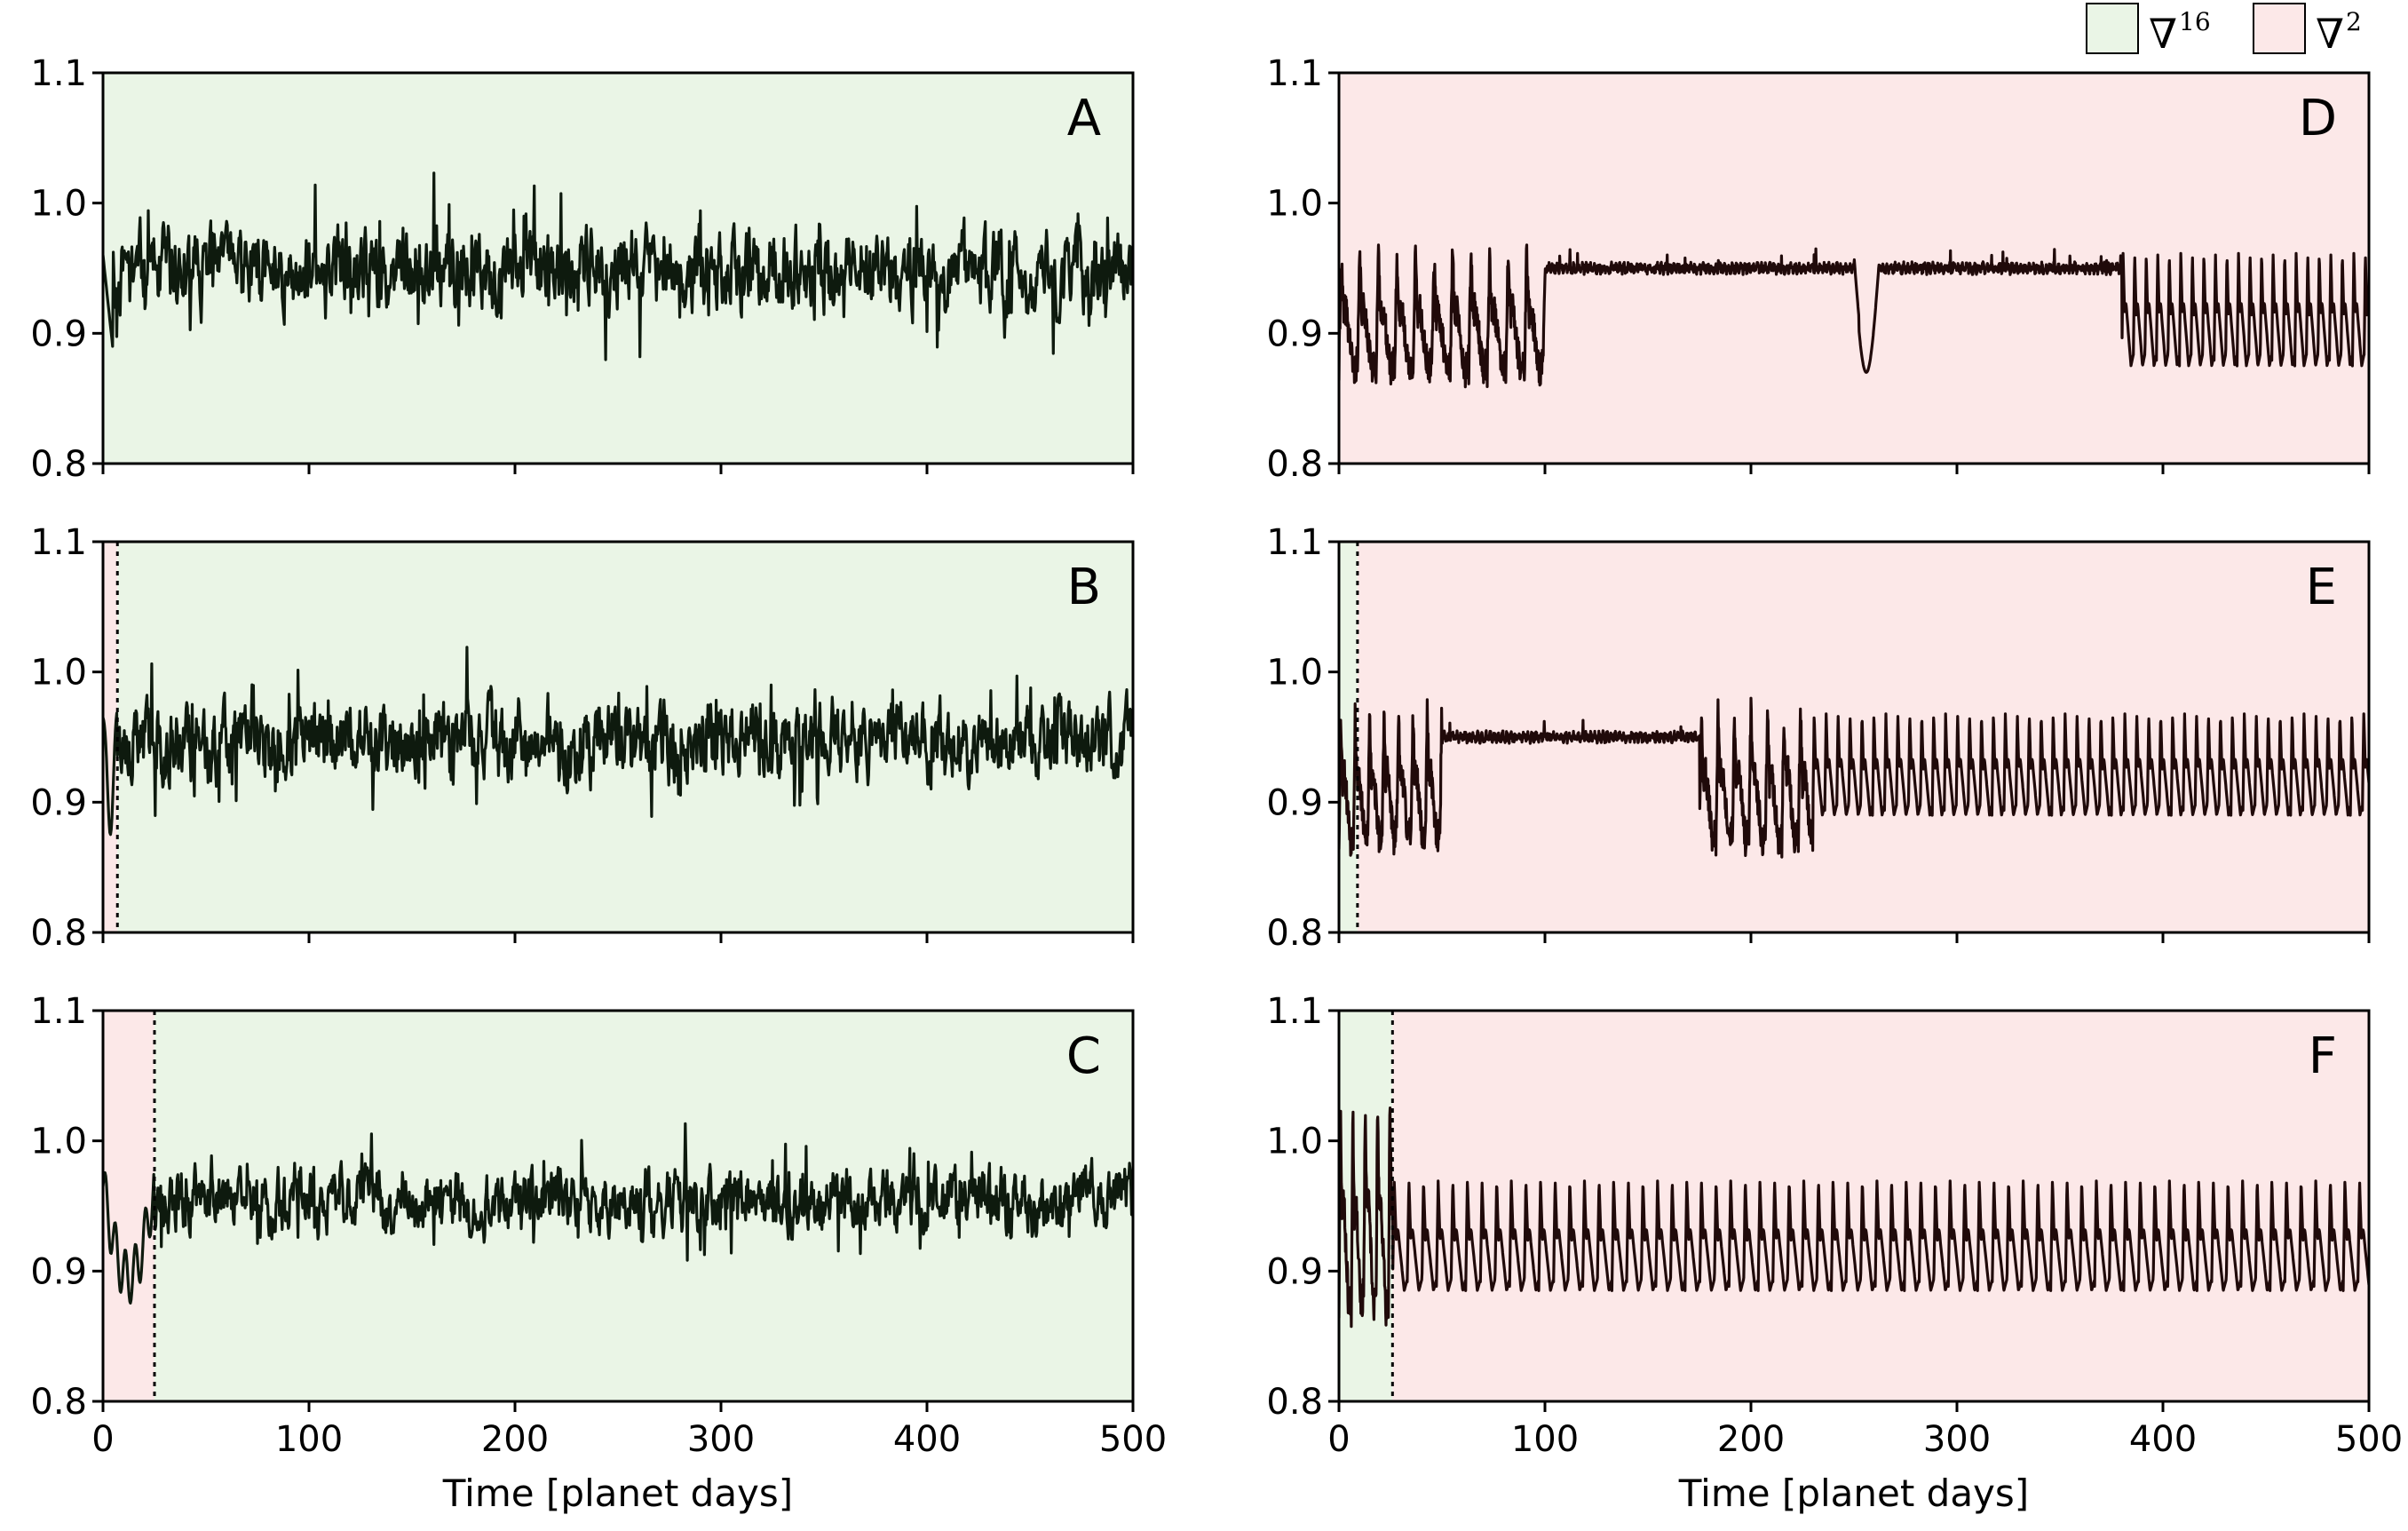 This screenshot has height=1531, width=2408. I want to click on panel-d: 0.8 0.9 1.0 1.1 D, so click(1818, 269).